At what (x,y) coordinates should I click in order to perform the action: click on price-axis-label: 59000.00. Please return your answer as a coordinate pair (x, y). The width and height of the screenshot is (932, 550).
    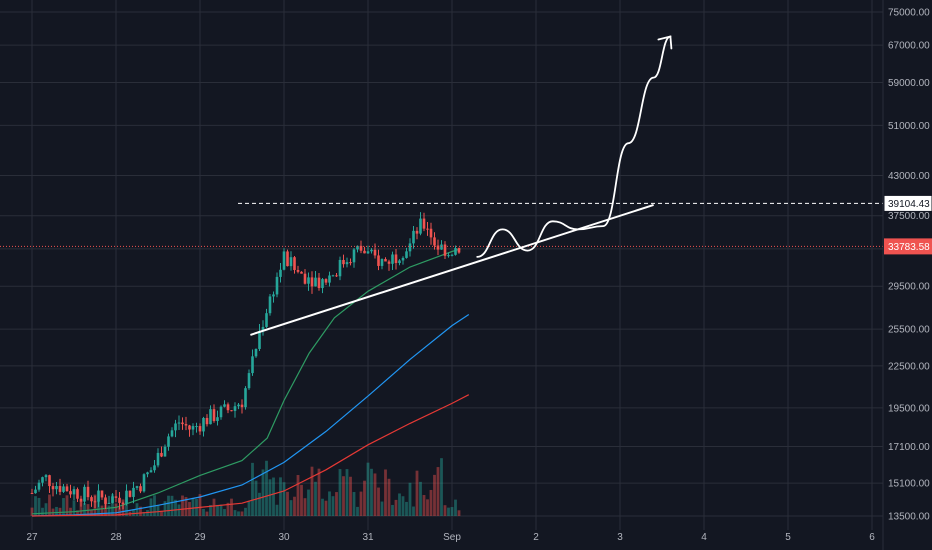
    Looking at the image, I should click on (909, 83).